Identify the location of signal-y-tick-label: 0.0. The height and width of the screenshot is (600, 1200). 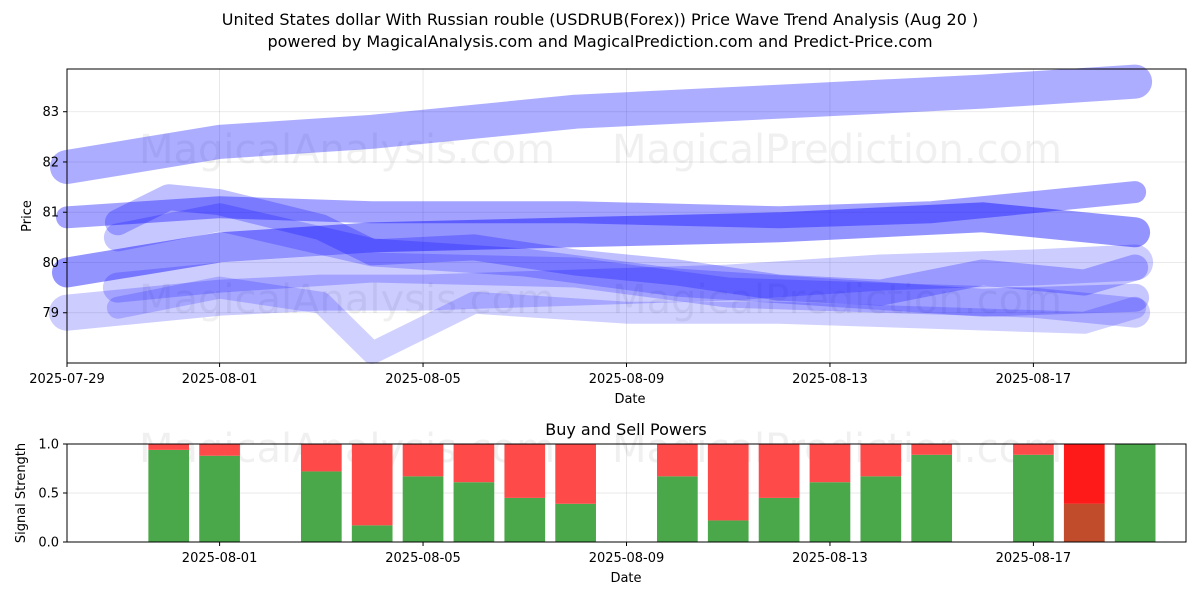
(48, 543).